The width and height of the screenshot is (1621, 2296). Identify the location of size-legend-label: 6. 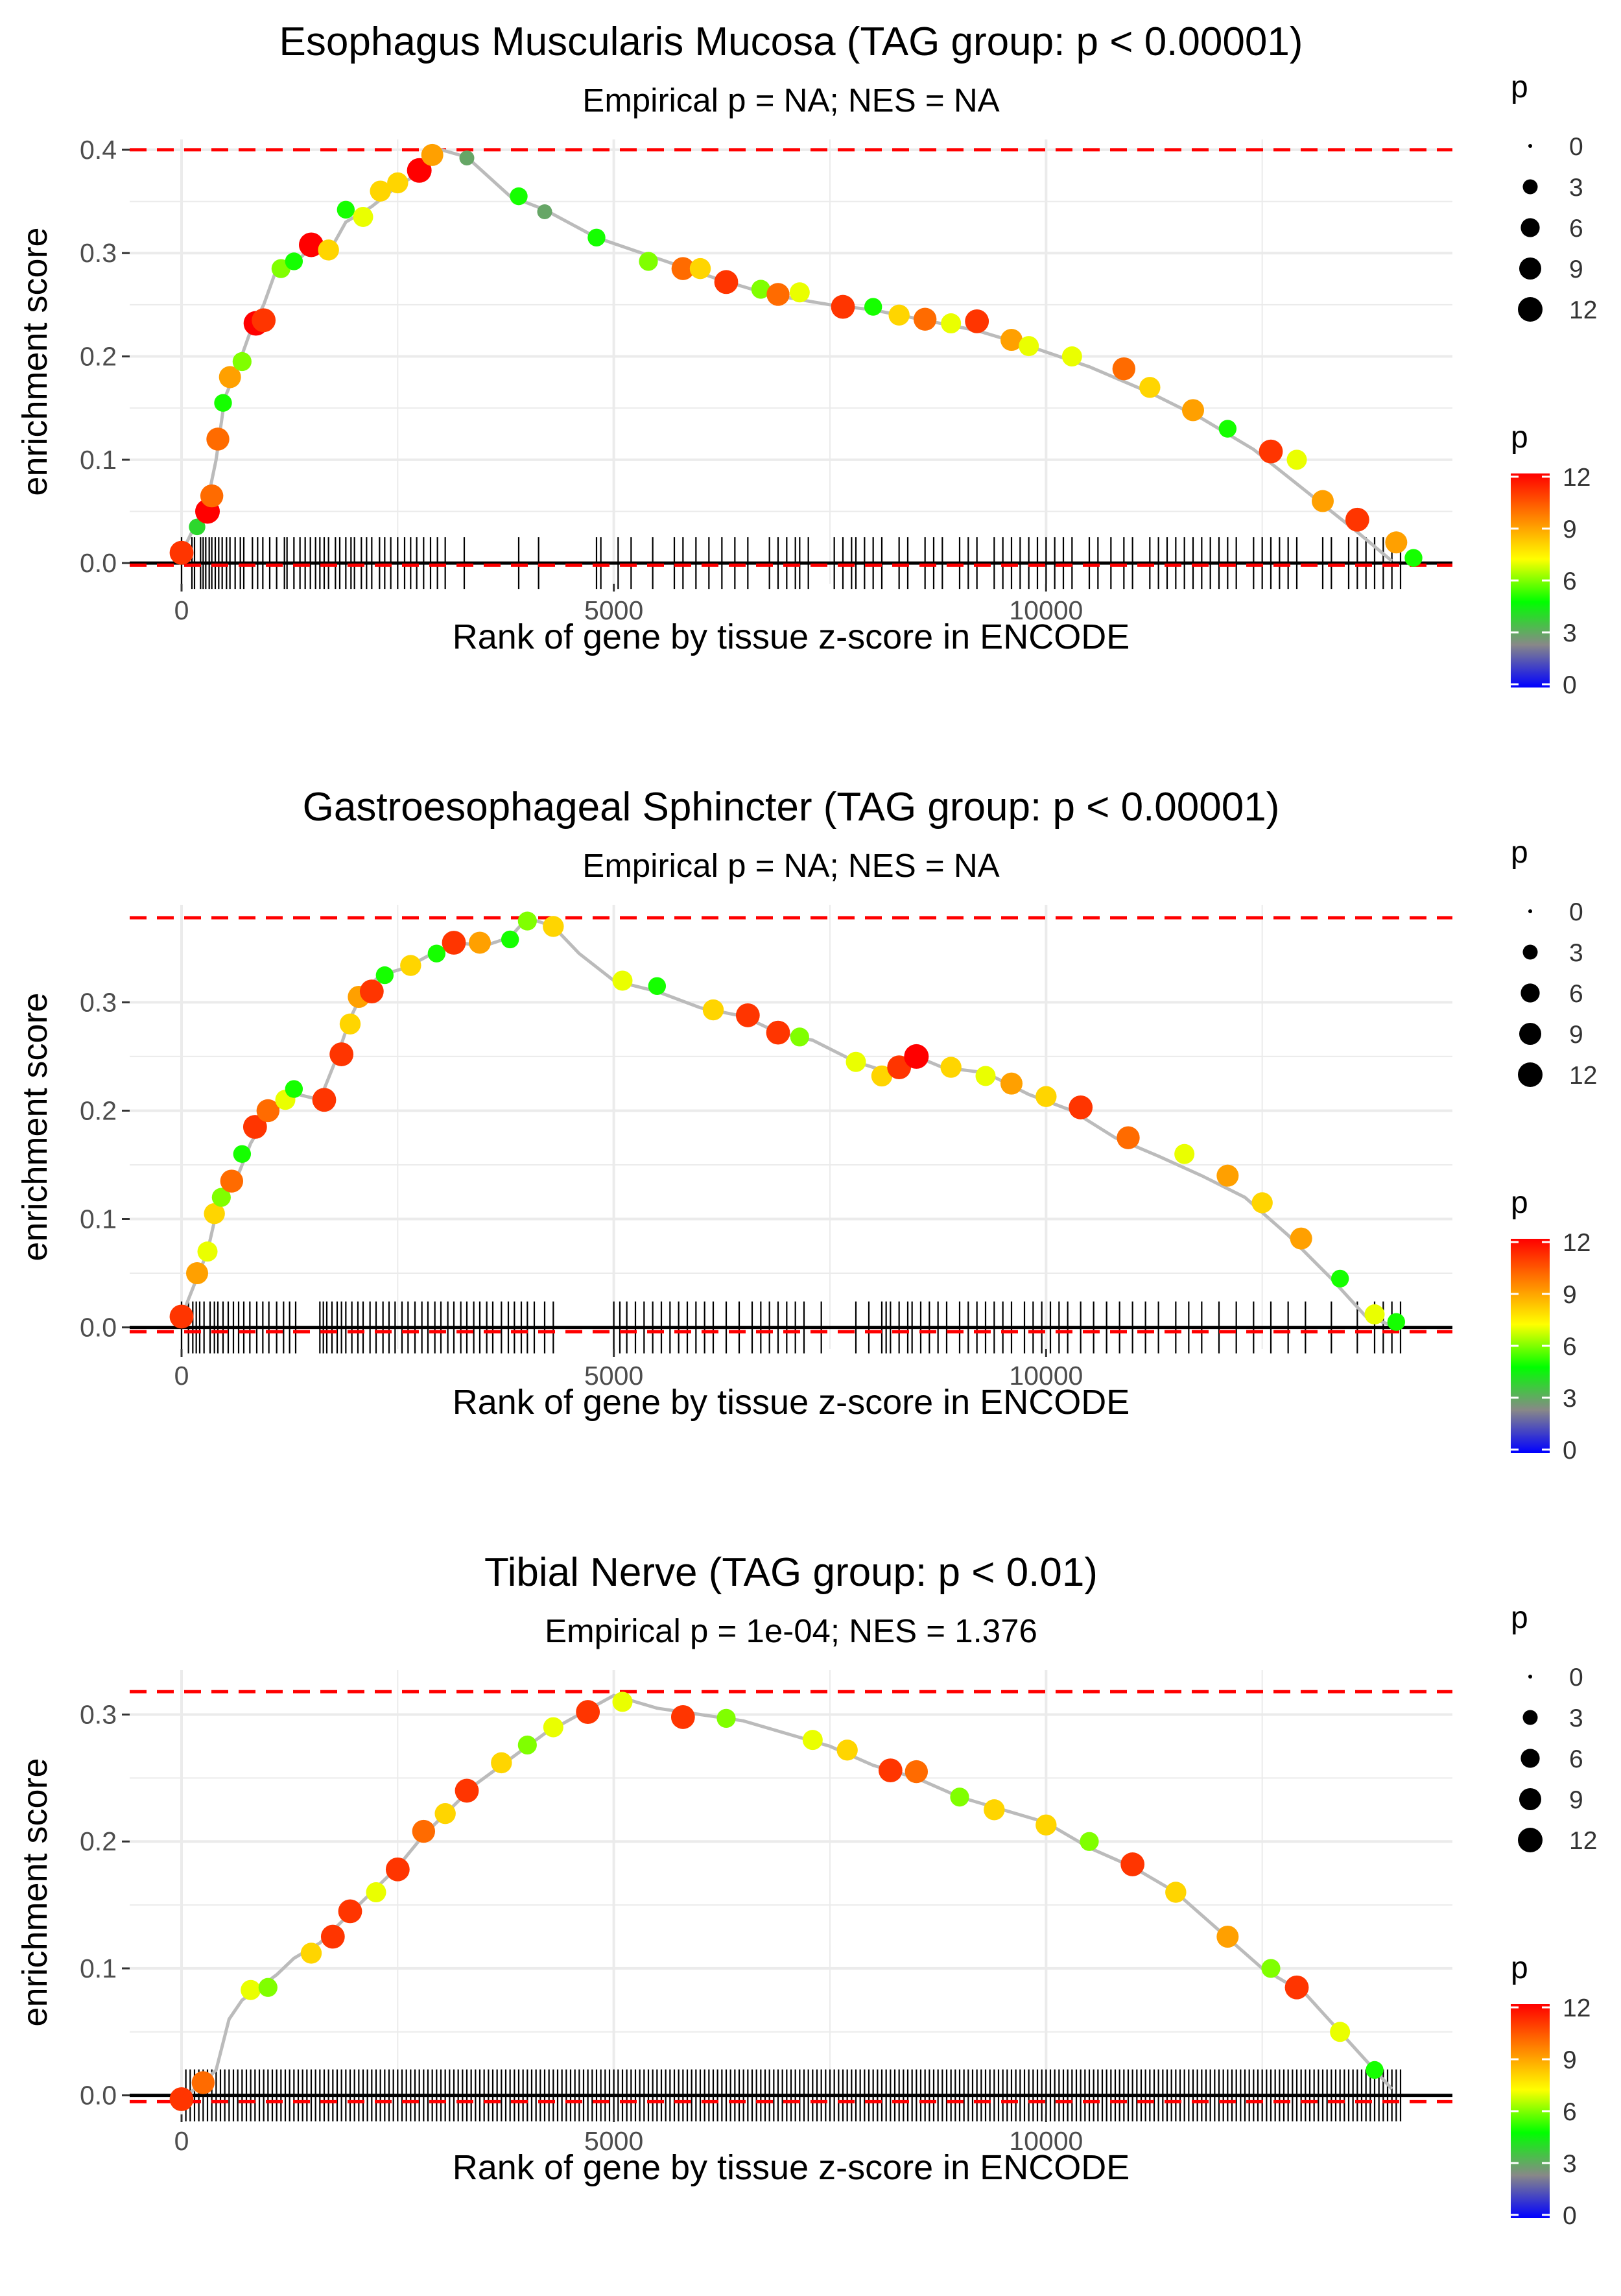
(1576, 1759).